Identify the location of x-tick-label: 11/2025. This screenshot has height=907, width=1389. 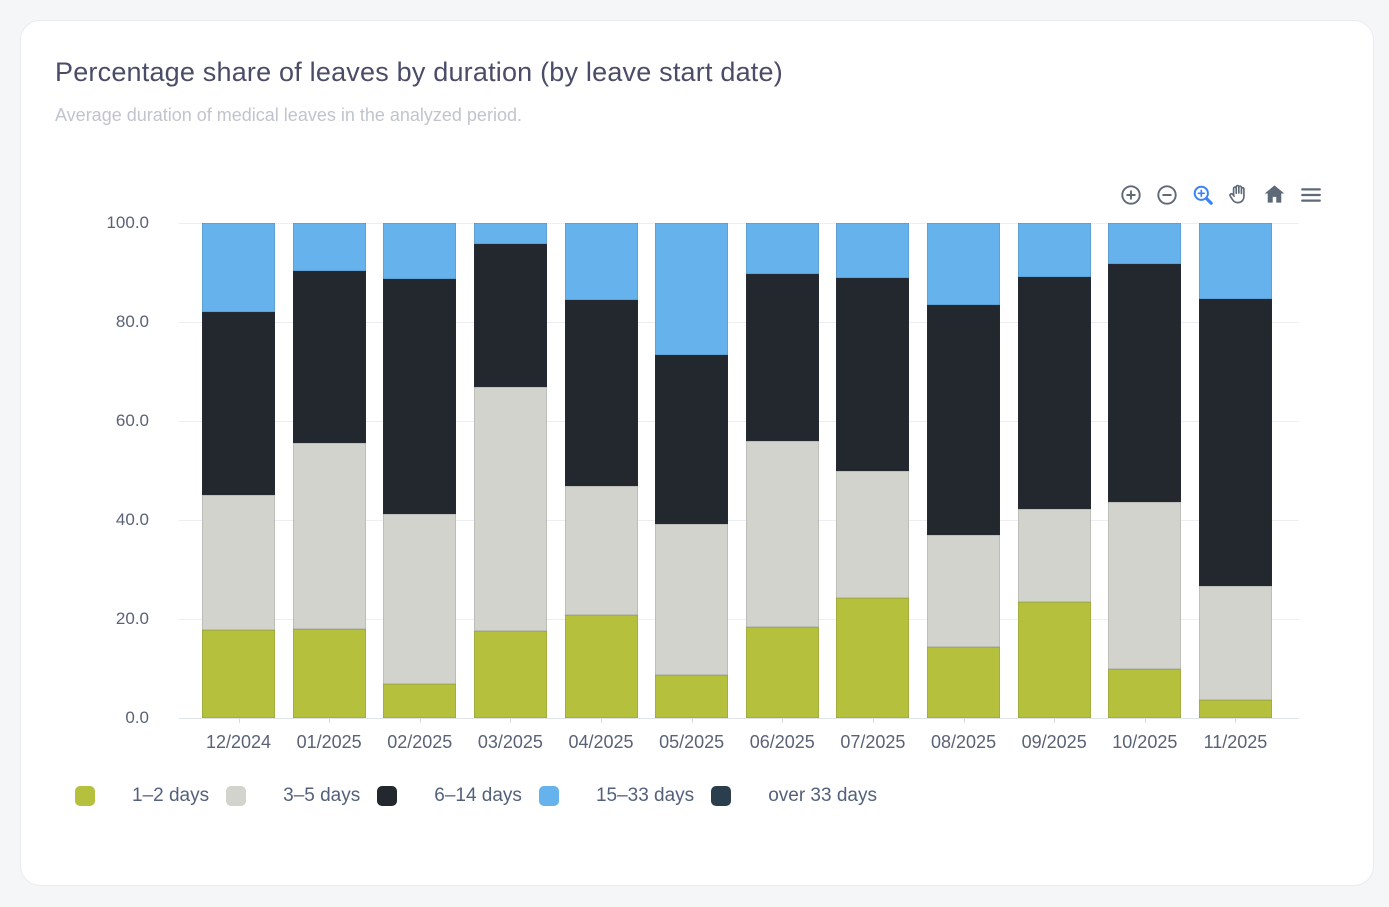
(1235, 742).